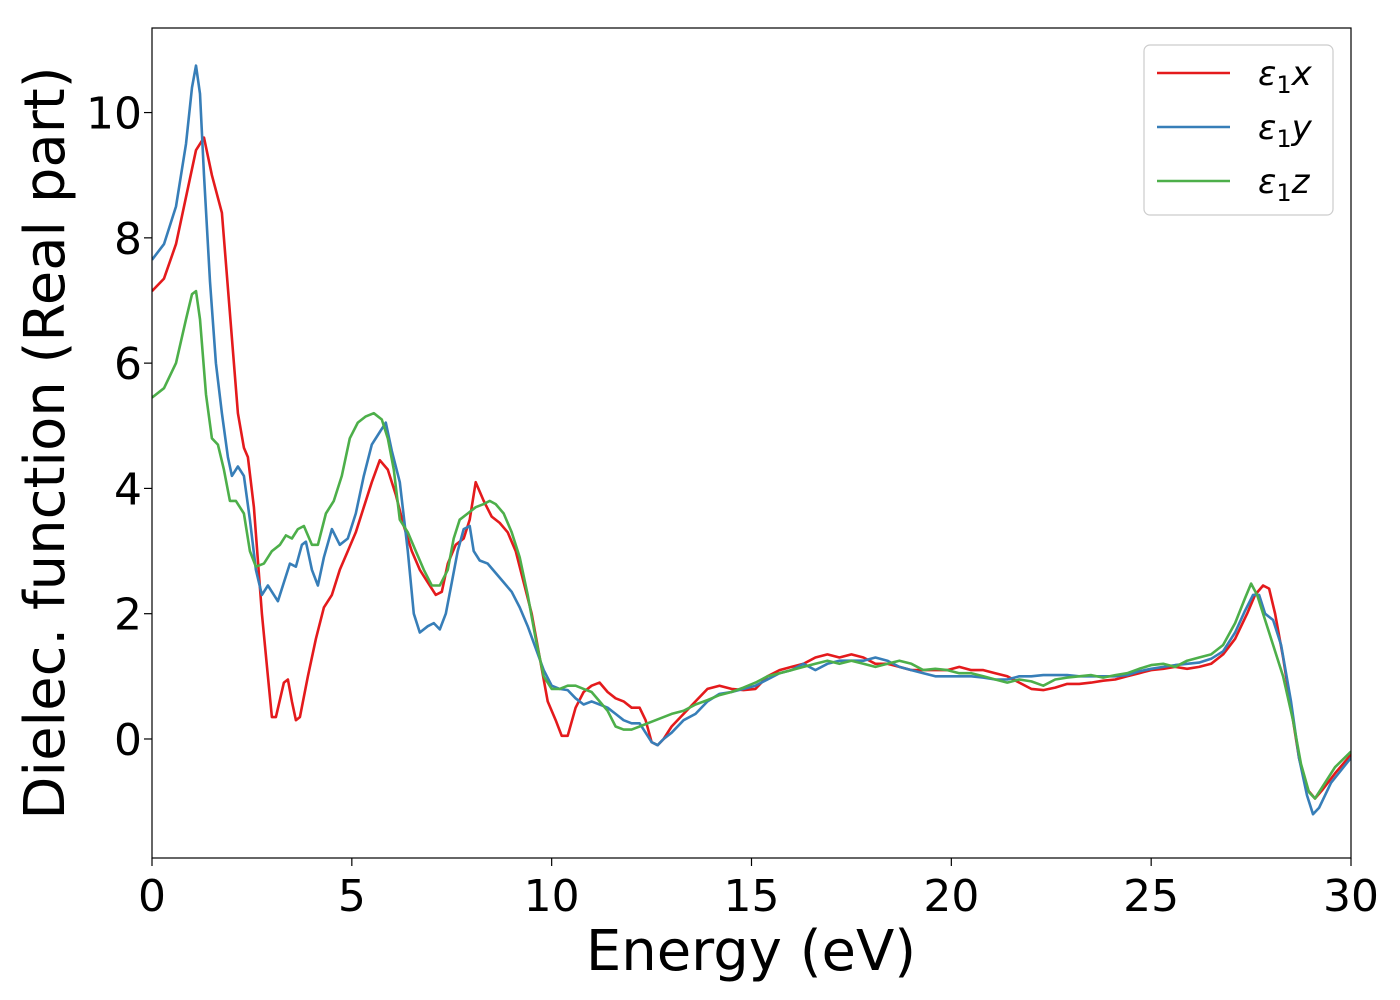 The image size is (1400, 1000). What do you see at coordinates (1351, 896) in the screenshot?
I see `x-tick-label: 30` at bounding box center [1351, 896].